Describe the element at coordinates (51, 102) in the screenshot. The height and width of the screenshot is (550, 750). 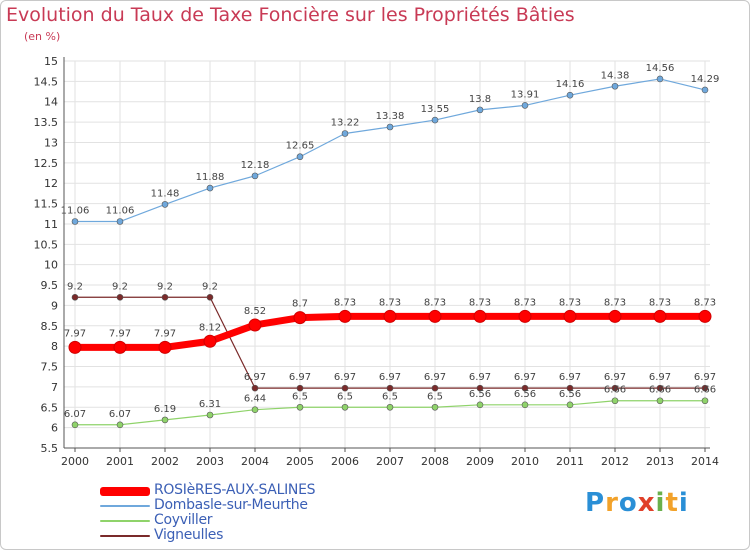
I see `y-tick-label: 14` at that location.